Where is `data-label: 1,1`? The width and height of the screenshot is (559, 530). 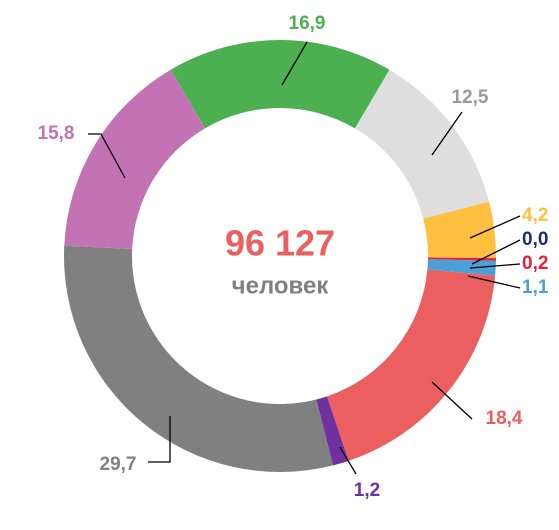 data-label: 1,1 is located at coordinates (535, 287).